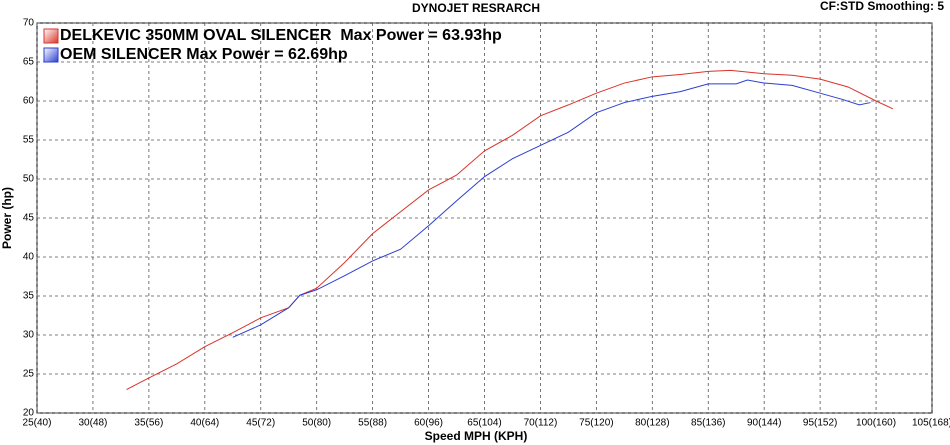 The width and height of the screenshot is (950, 445). Describe the element at coordinates (29, 62) in the screenshot. I see `y-tick-label: 65` at that location.